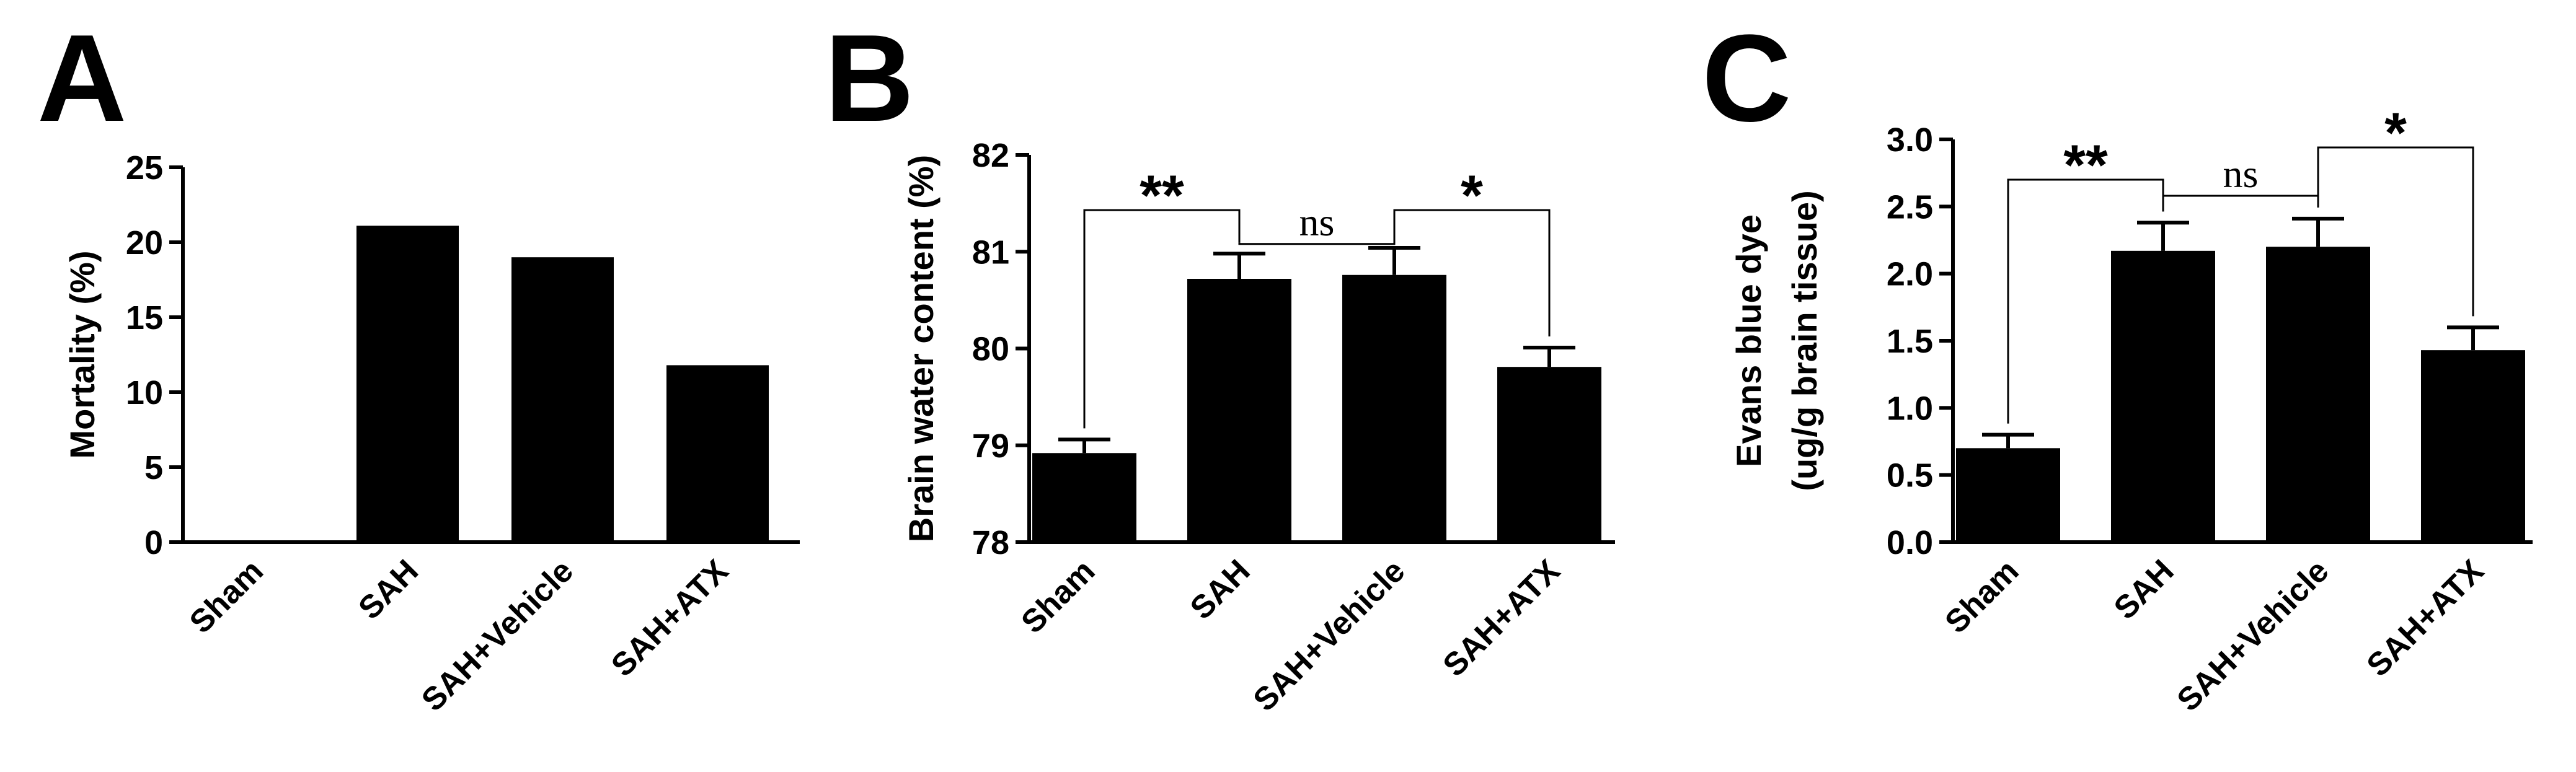  What do you see at coordinates (870, 78) in the screenshot?
I see `panel-letter: B` at bounding box center [870, 78].